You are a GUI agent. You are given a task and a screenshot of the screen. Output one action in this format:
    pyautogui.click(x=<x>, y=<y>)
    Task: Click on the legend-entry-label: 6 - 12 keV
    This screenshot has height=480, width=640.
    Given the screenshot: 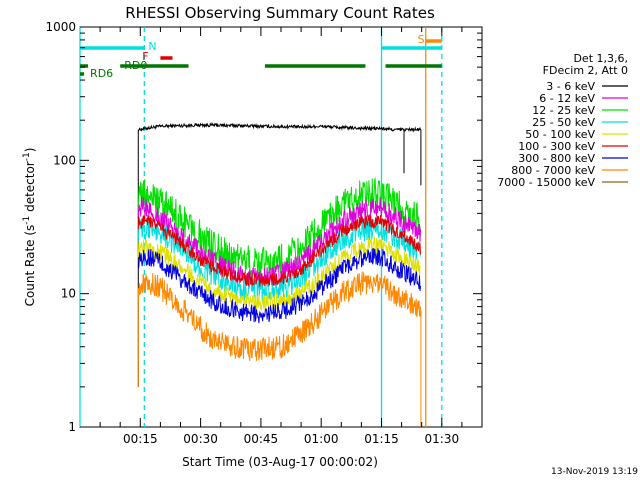 What is the action you would take?
    pyautogui.click(x=567, y=98)
    